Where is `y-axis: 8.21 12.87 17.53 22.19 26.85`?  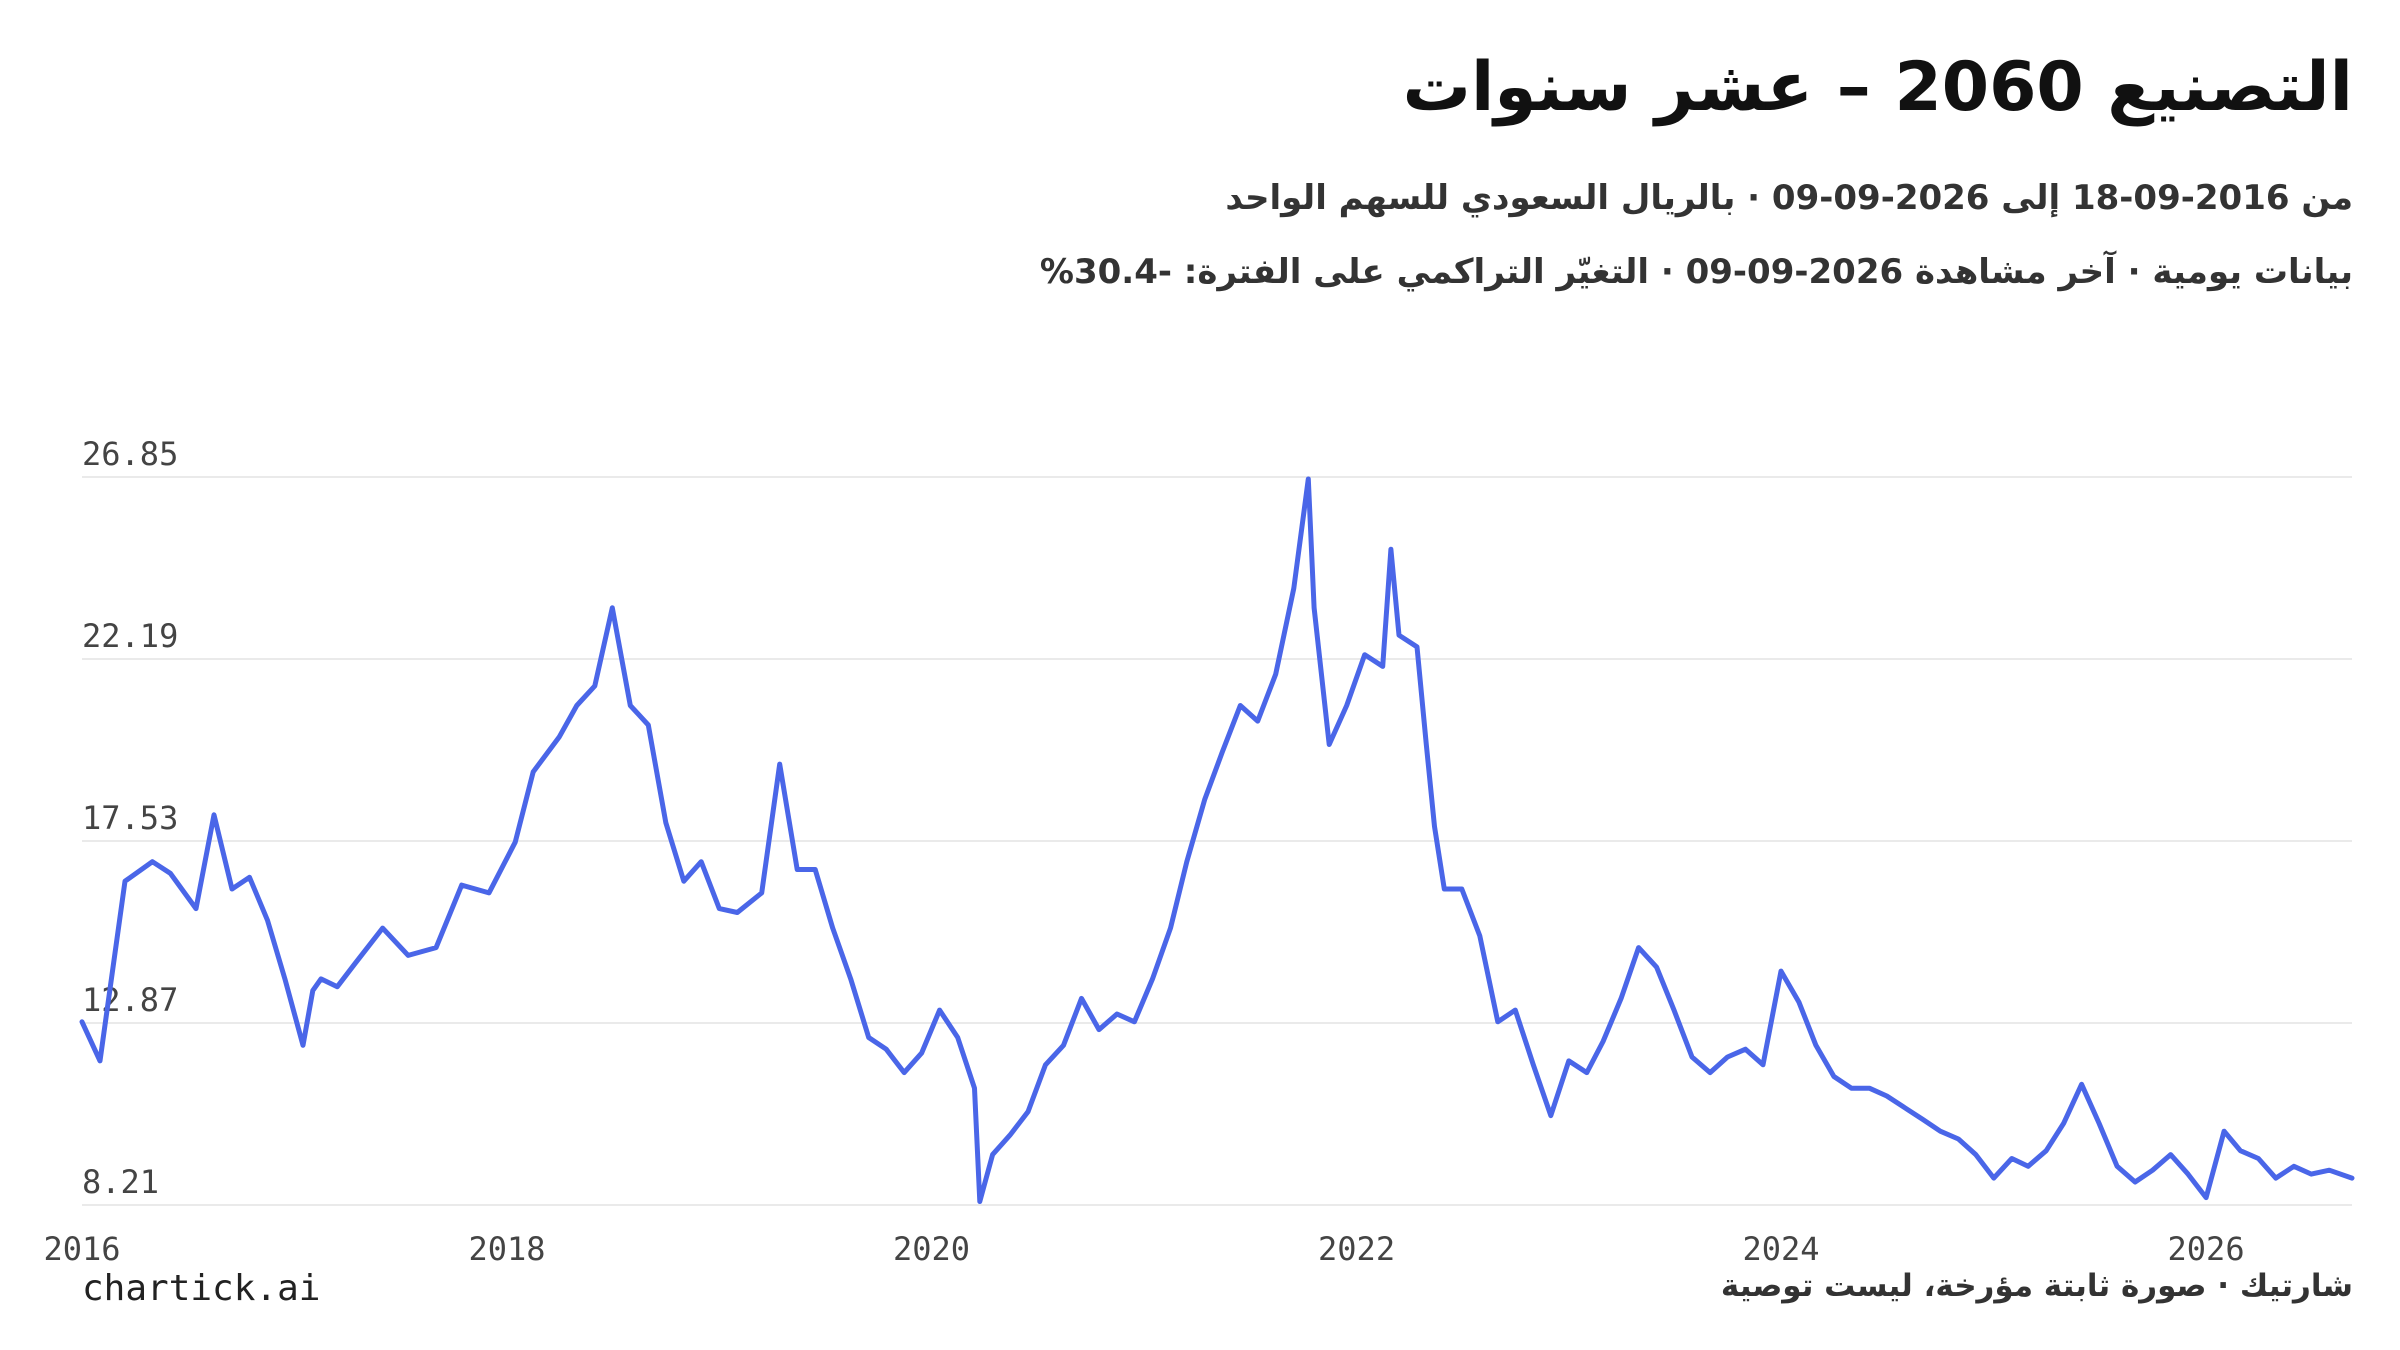
y-axis: 8.21 12.87 17.53 22.19 26.85 is located at coordinates (130, 818).